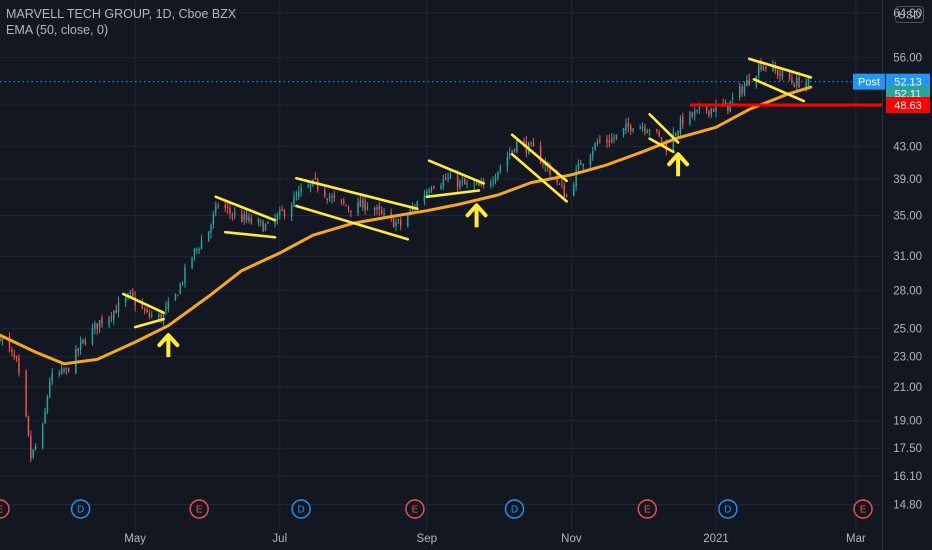  Describe the element at coordinates (910, 15) in the screenshot. I see `currency-badge: USD` at that location.